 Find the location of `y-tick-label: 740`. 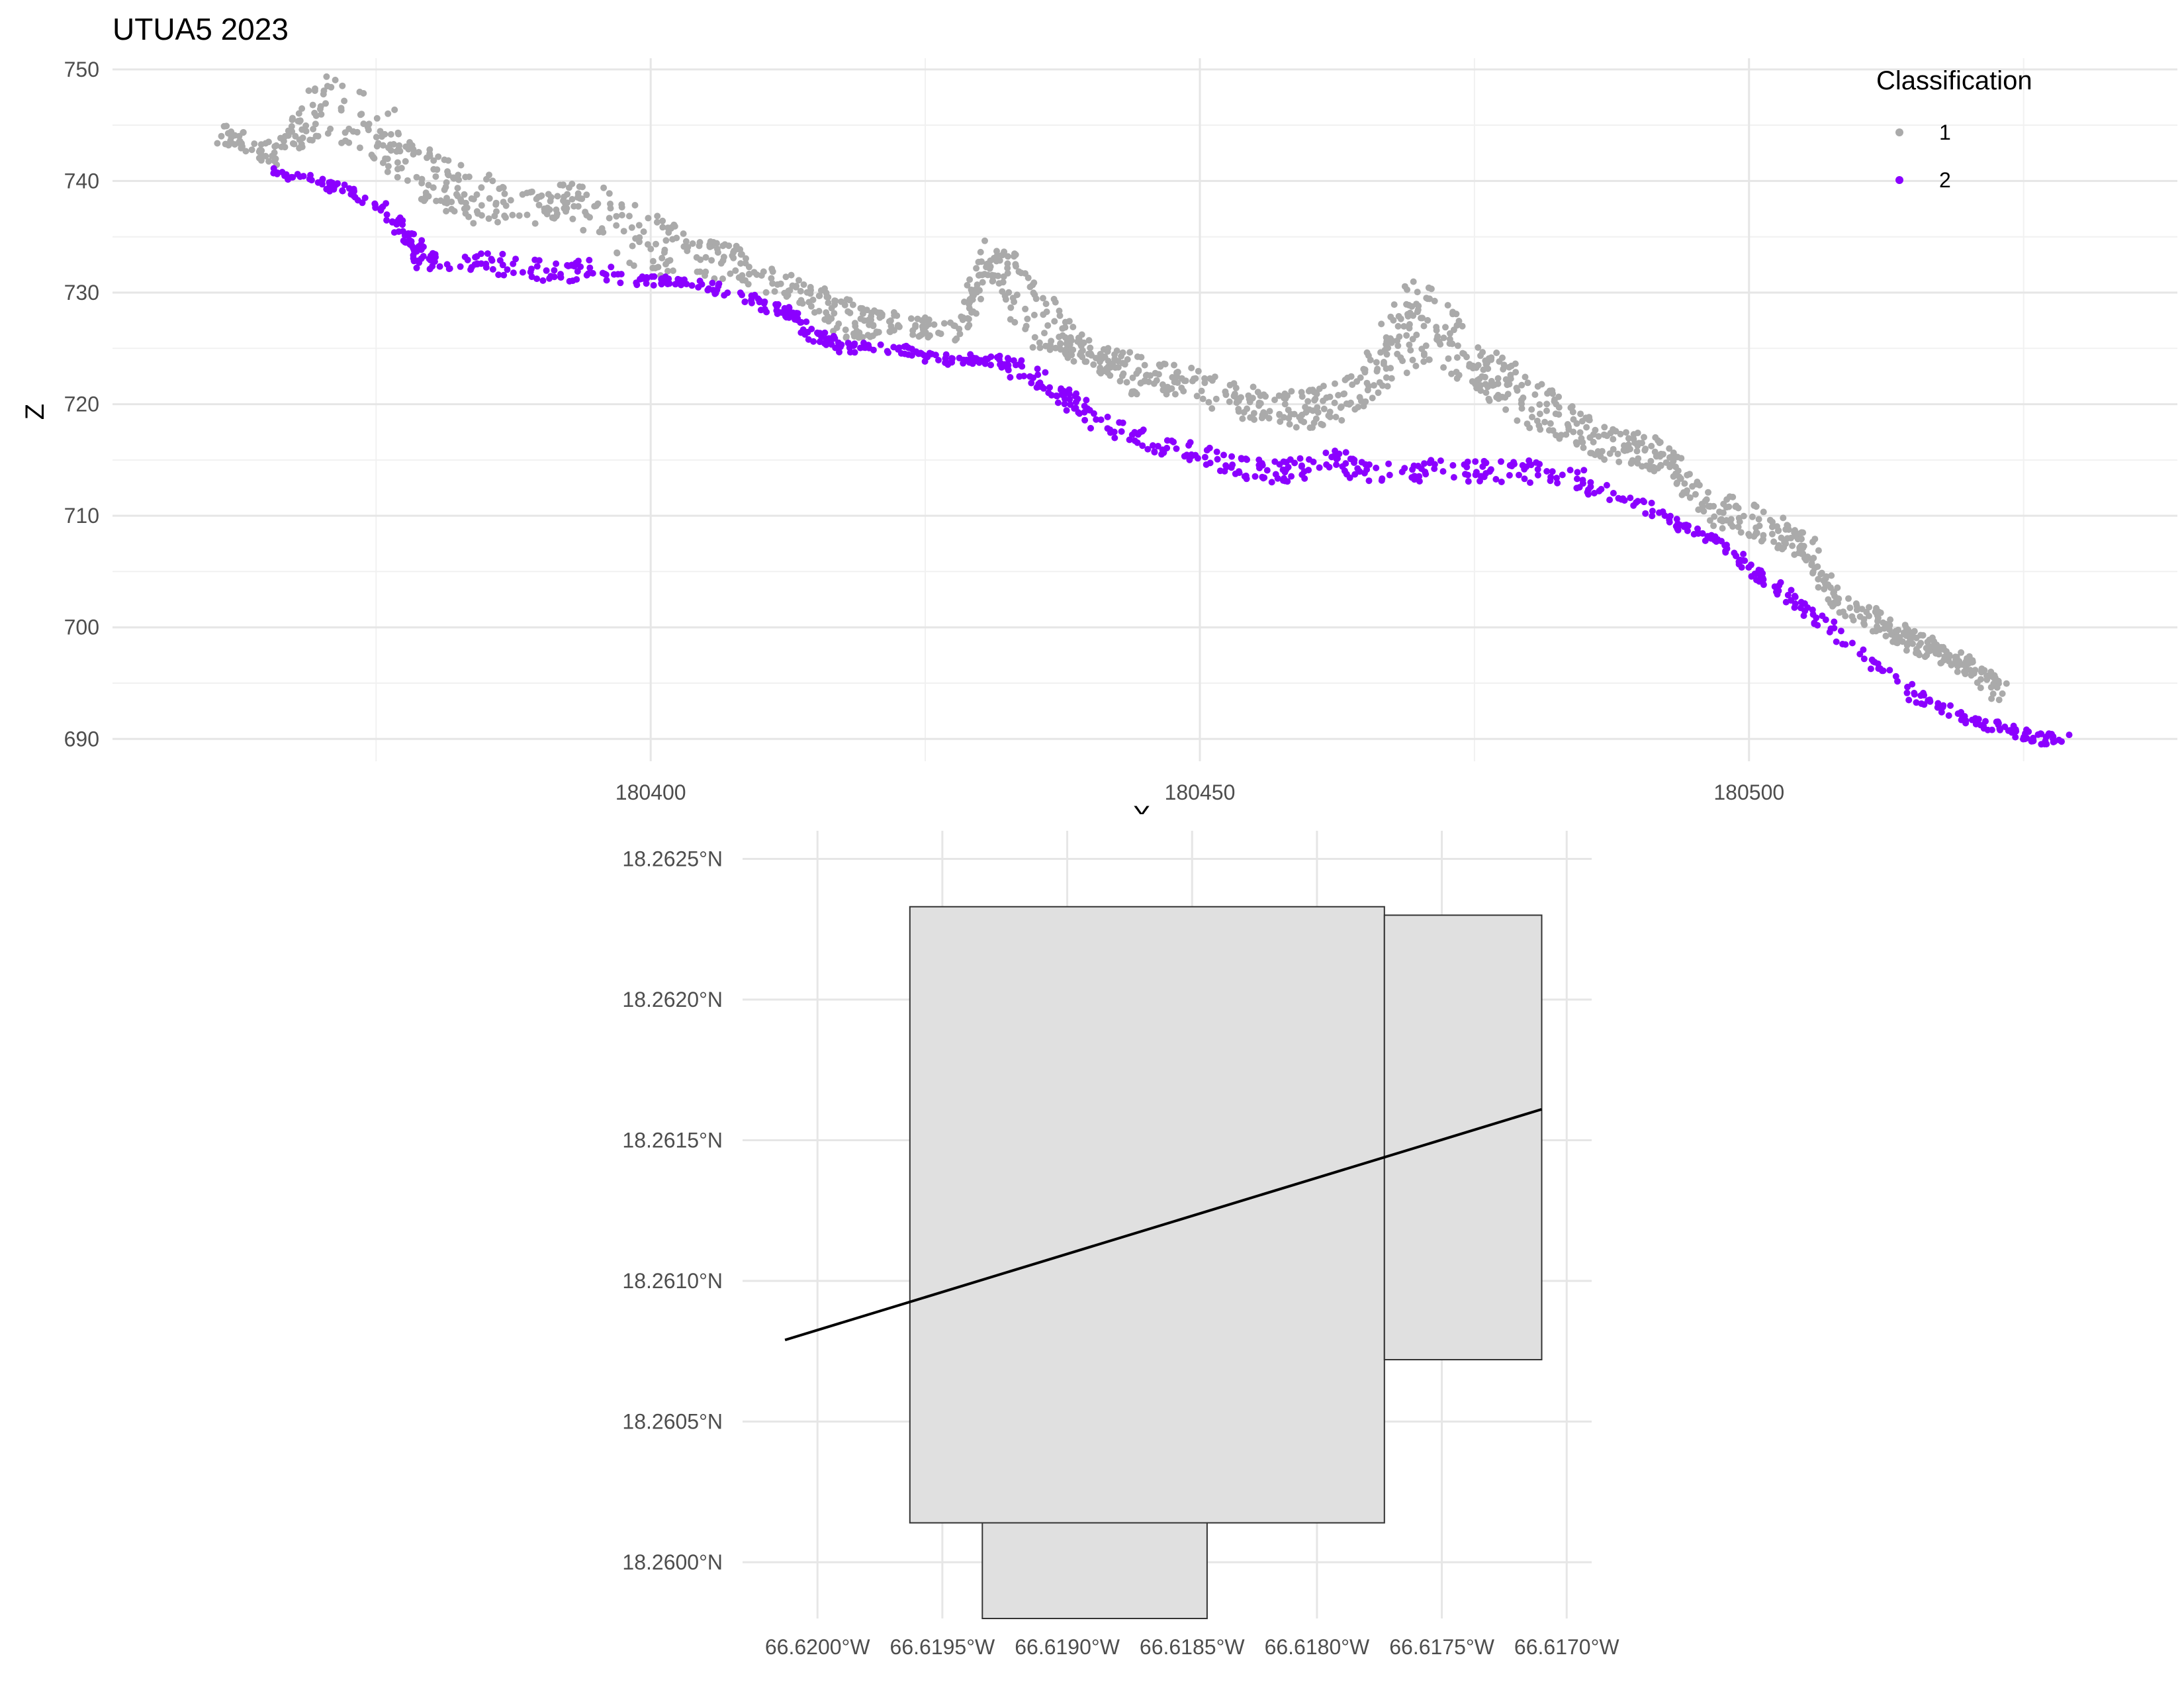

y-tick-label: 740 is located at coordinates (81, 181).